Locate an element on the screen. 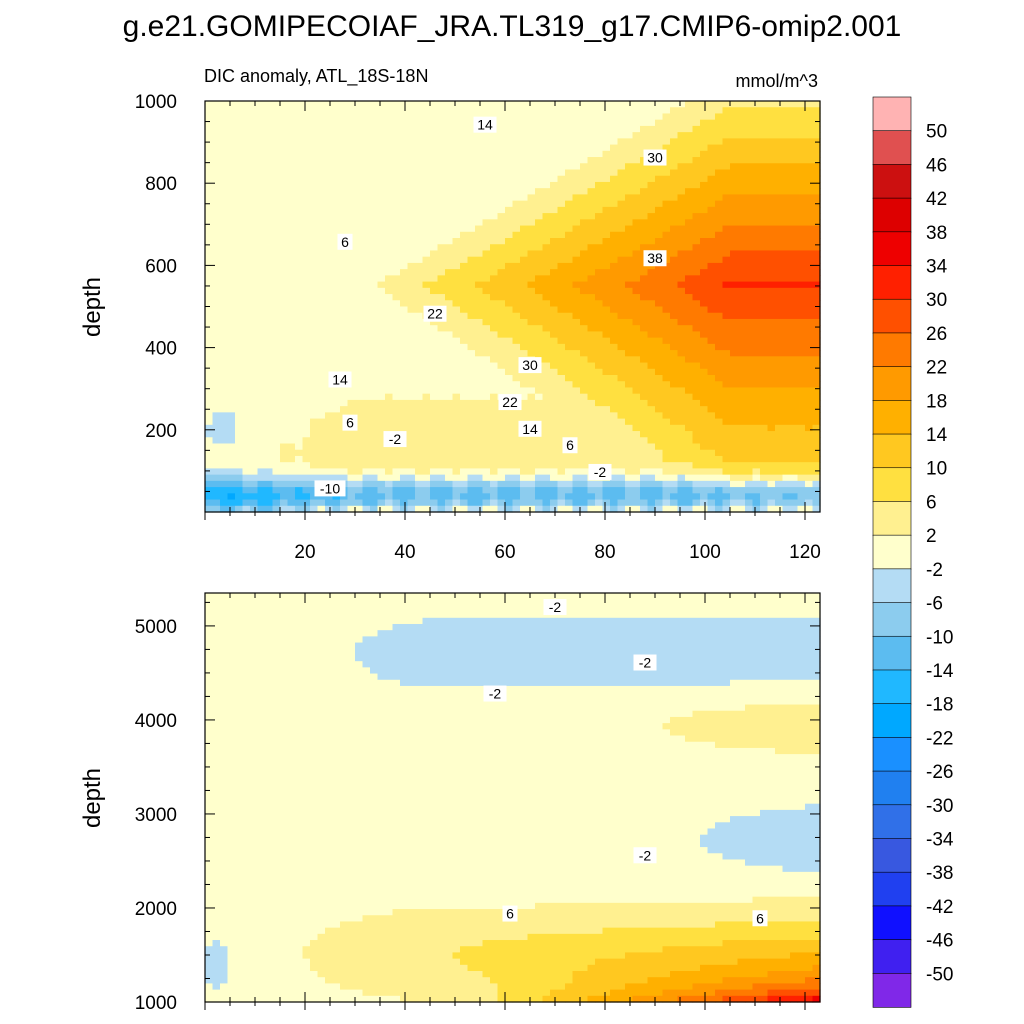 Image resolution: width=1024 pixels, height=1024 pixels. colorbar-level-label: -6 is located at coordinates (934, 604).